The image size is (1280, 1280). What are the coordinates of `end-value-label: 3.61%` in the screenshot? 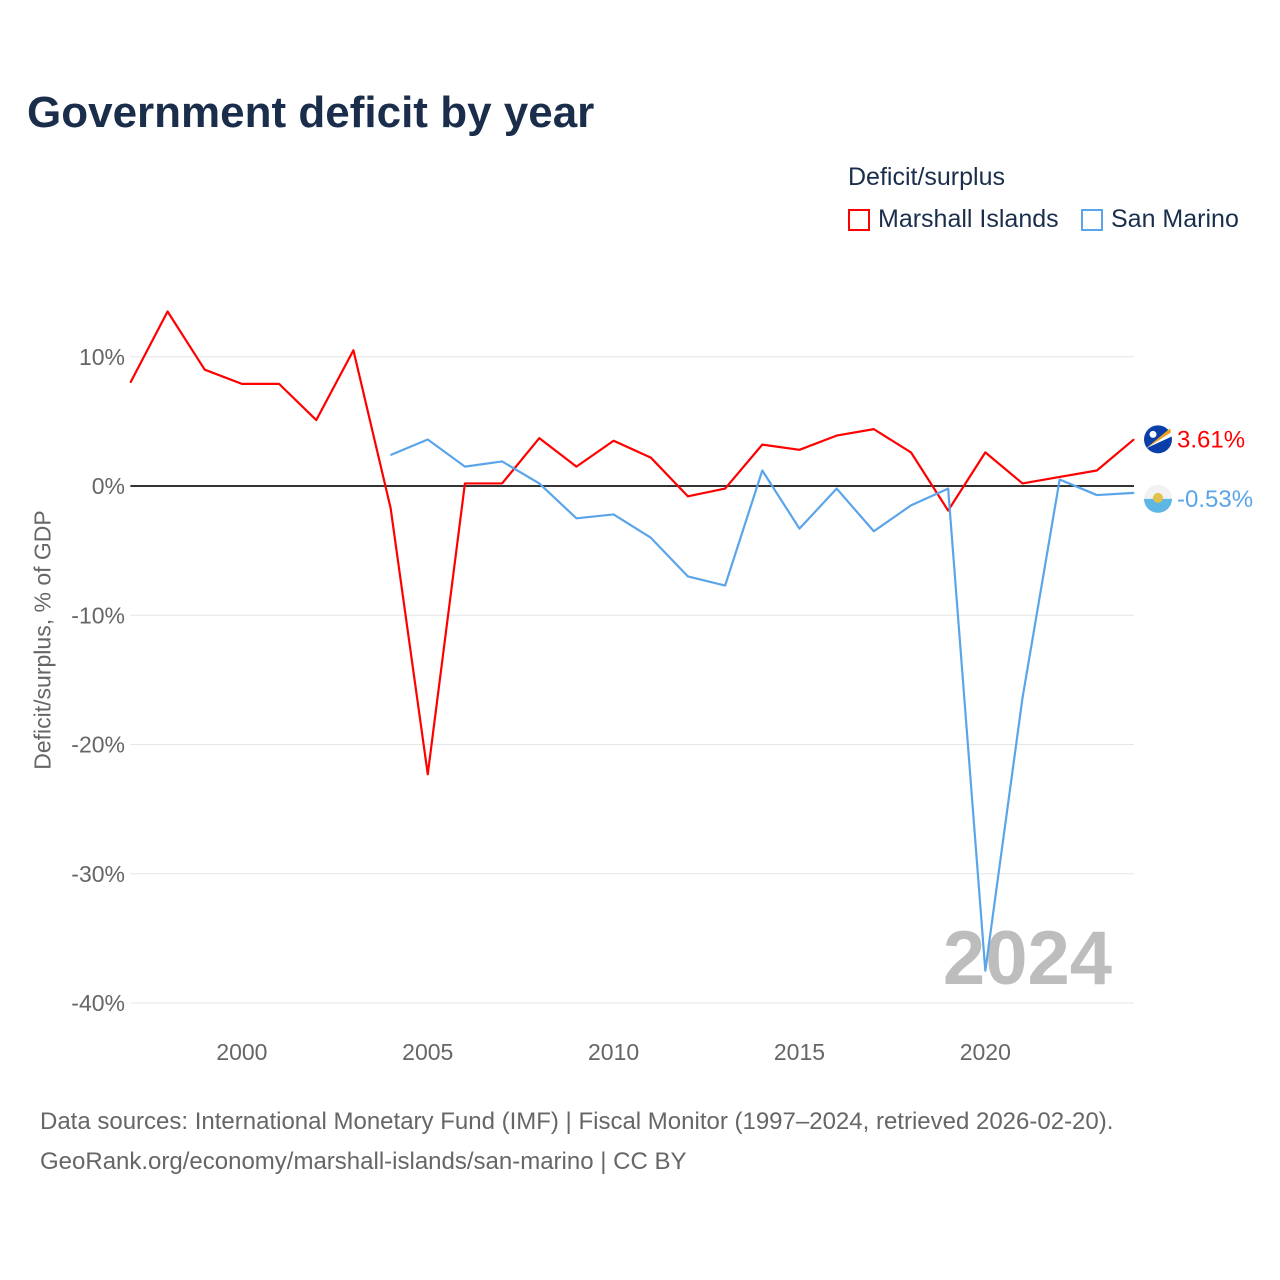 It's located at (1211, 439).